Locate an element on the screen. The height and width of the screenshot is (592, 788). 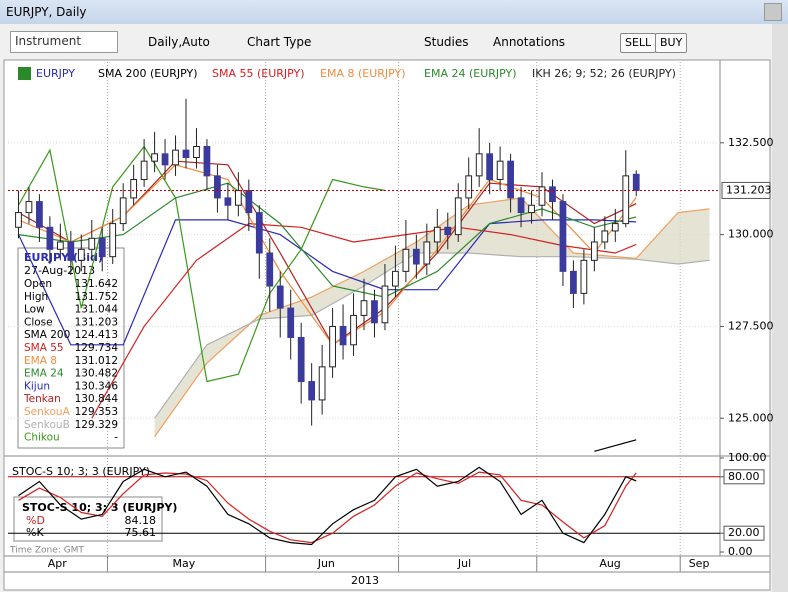
info-label: SenkouA is located at coordinates (47, 412).